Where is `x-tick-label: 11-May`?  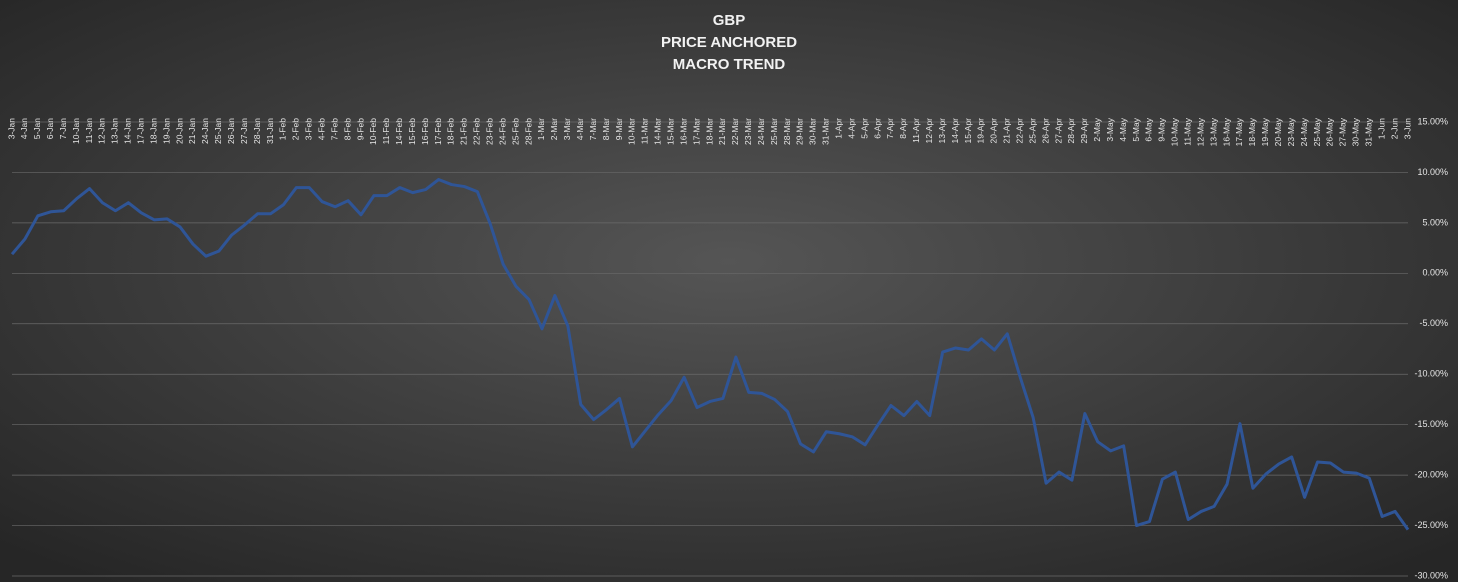
x-tick-label: 11-May is located at coordinates (1188, 131).